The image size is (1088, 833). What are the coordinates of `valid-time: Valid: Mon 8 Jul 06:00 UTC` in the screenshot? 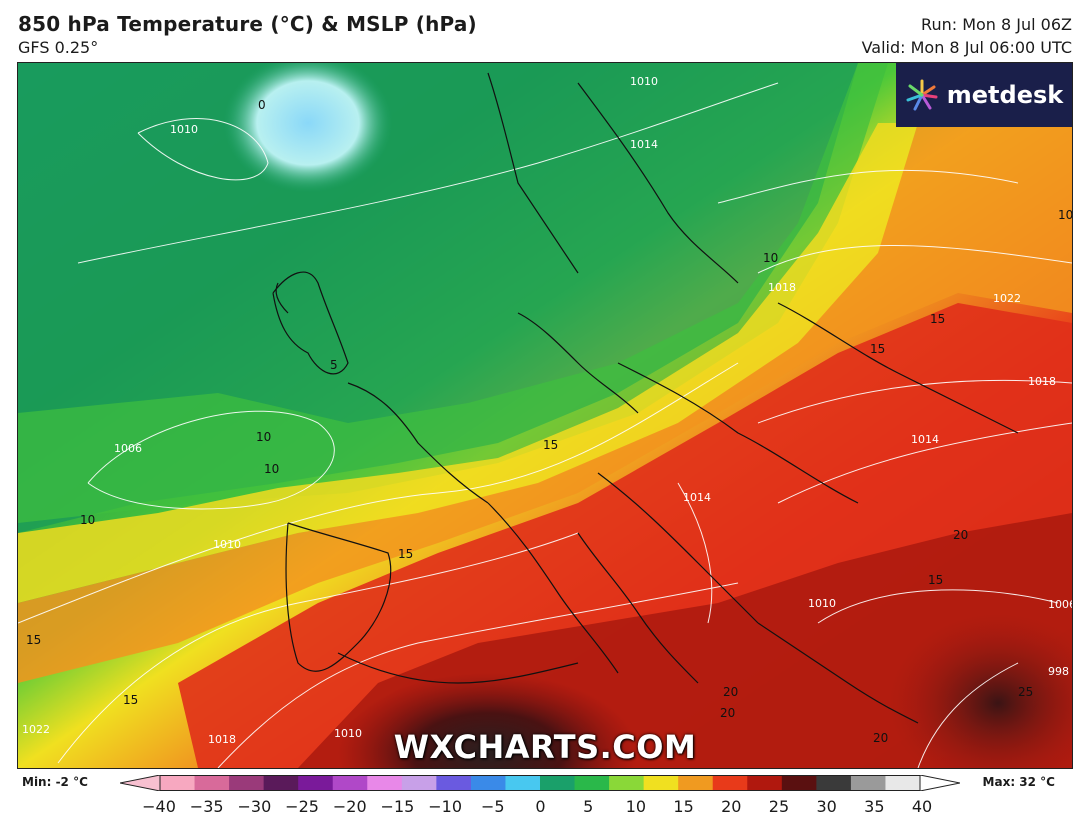 It's located at (966, 47).